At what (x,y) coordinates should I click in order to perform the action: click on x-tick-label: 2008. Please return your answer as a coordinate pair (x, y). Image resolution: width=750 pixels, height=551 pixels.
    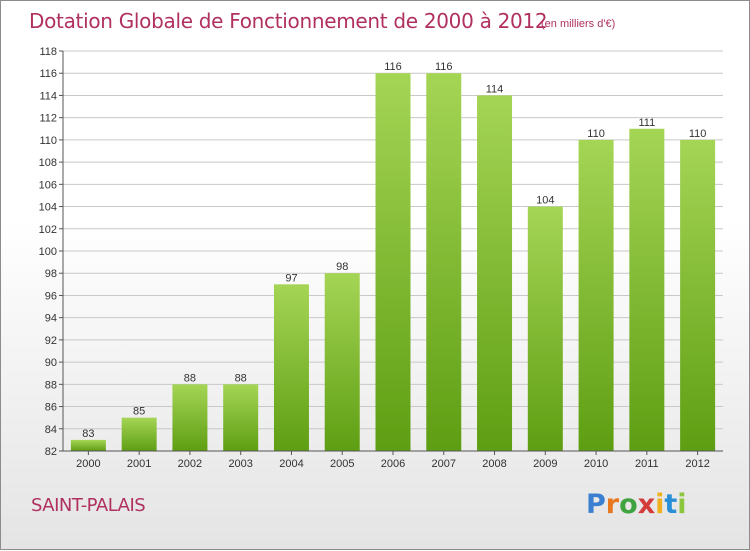
    Looking at the image, I should click on (494, 464).